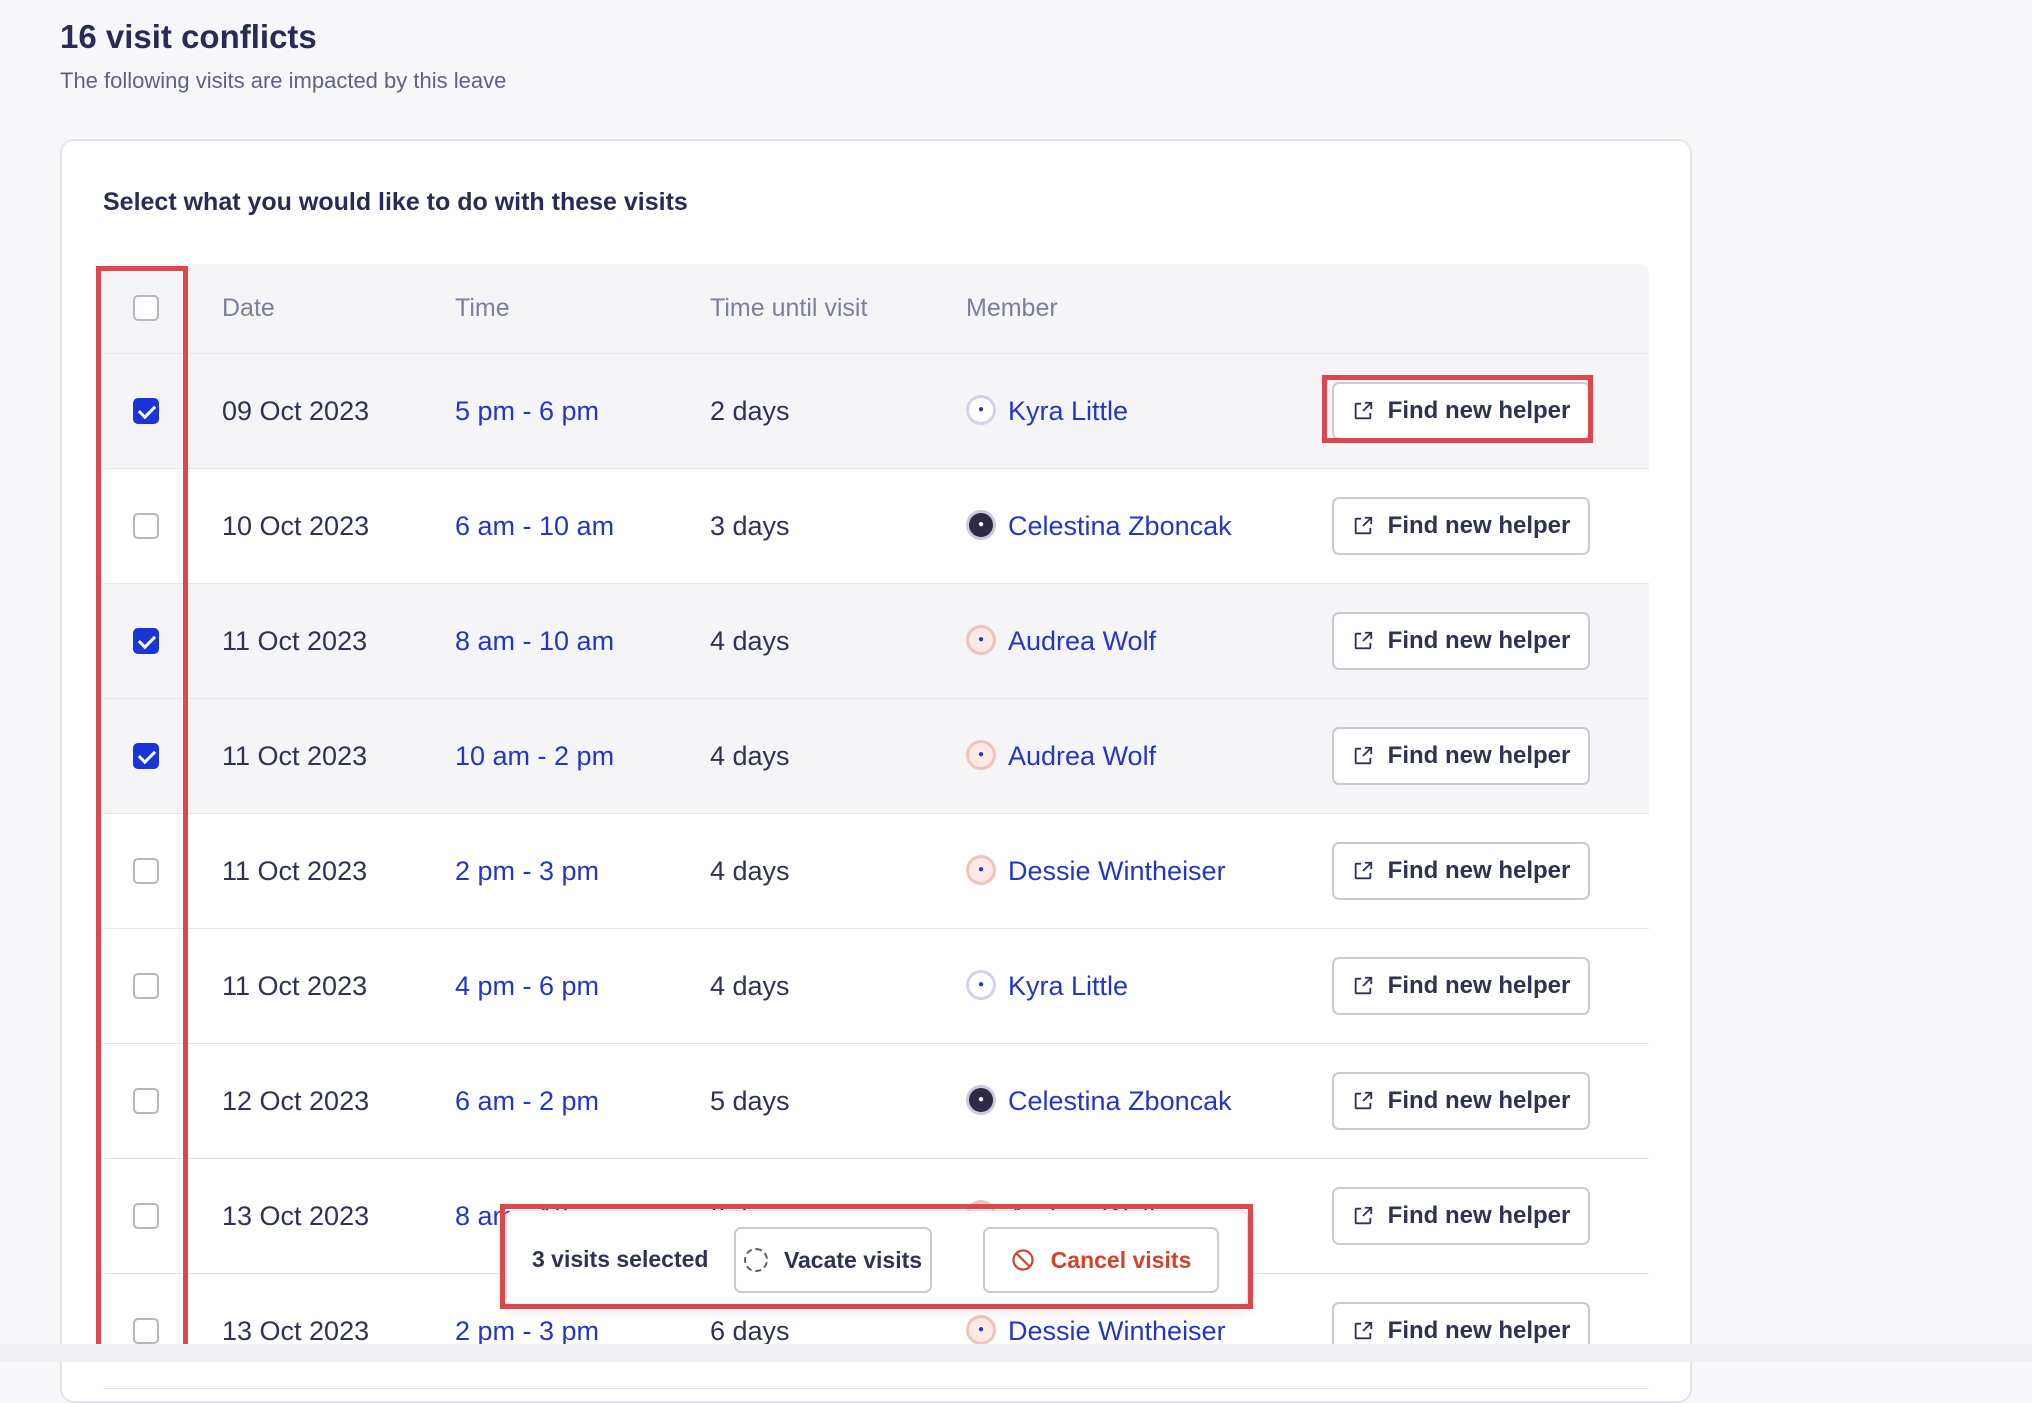 The image size is (2032, 1403). I want to click on visit-date: 09 Oct 2023, so click(296, 411).